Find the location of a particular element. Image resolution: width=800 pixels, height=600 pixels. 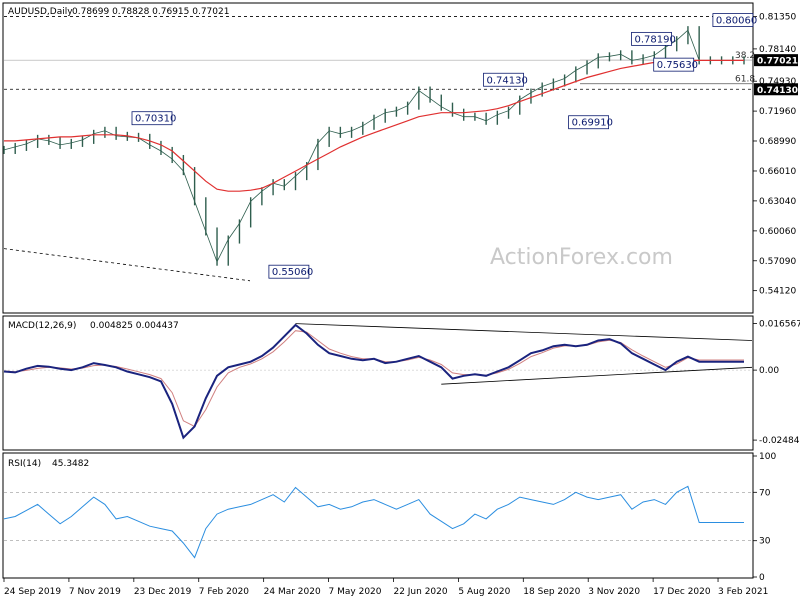

level-price-tag: 0.74130 is located at coordinates (777, 91).